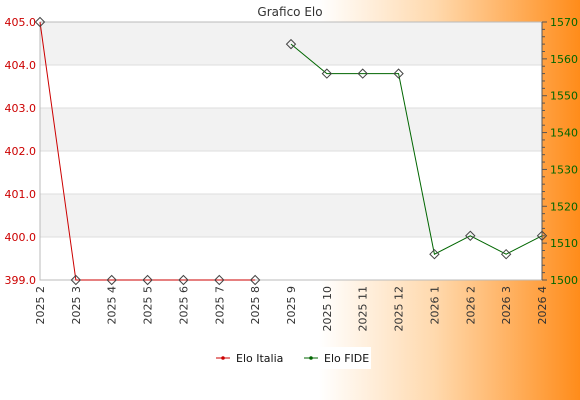  I want to click on left-tick-label: 402.0, so click(21, 151).